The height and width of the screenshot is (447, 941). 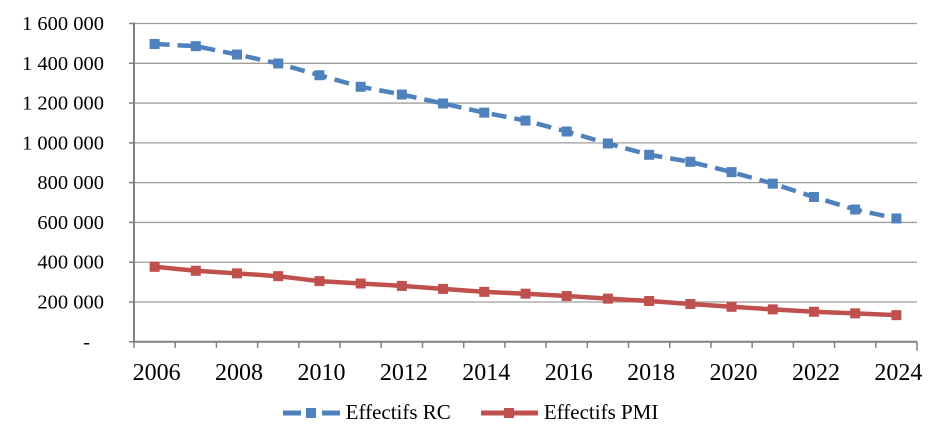 What do you see at coordinates (157, 373) in the screenshot?
I see `x-axis-tick-label: 2006` at bounding box center [157, 373].